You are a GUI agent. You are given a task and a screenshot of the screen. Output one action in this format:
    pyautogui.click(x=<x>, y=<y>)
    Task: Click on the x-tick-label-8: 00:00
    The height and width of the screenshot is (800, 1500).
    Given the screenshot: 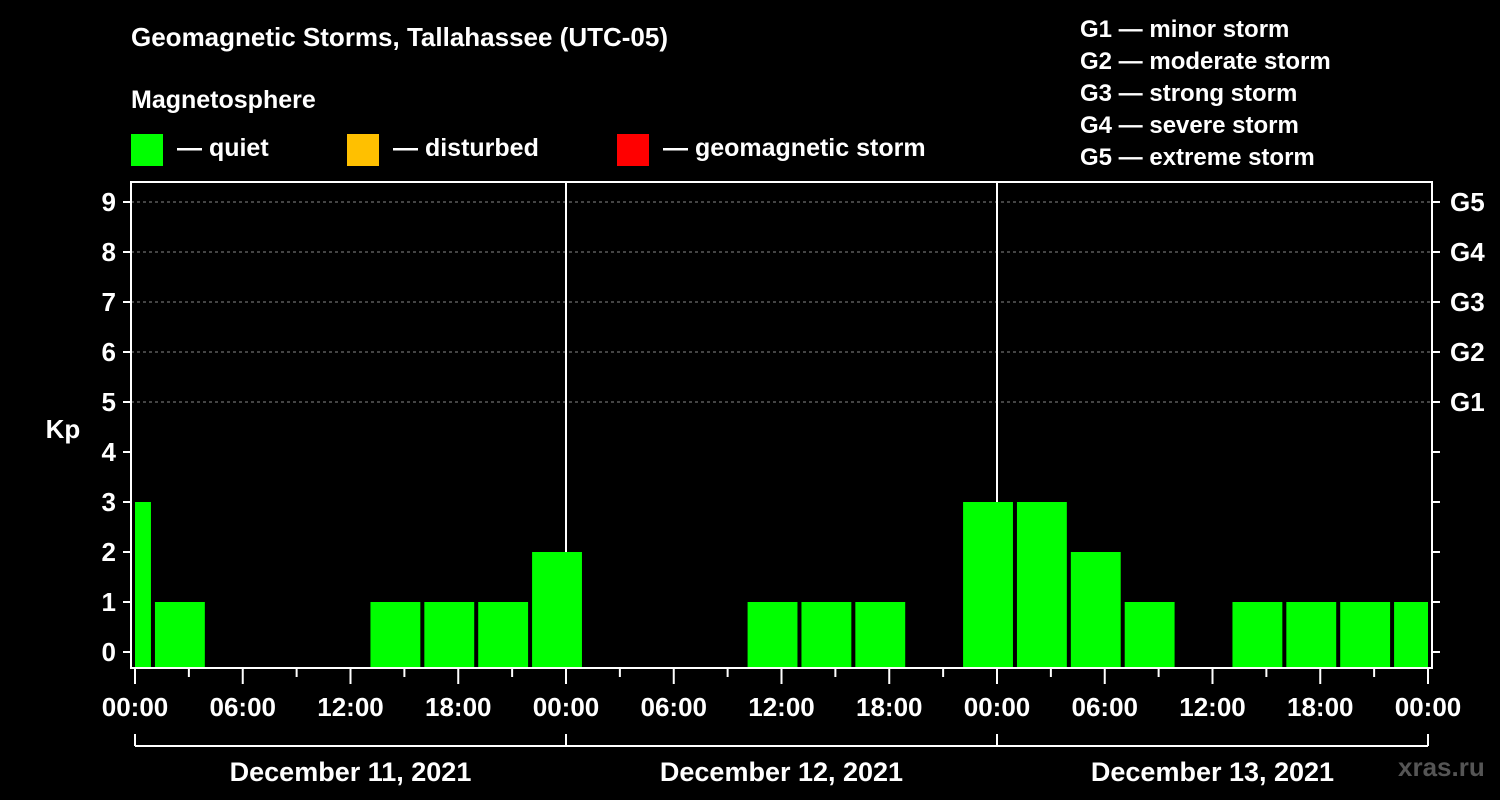 What is the action you would take?
    pyautogui.click(x=997, y=707)
    